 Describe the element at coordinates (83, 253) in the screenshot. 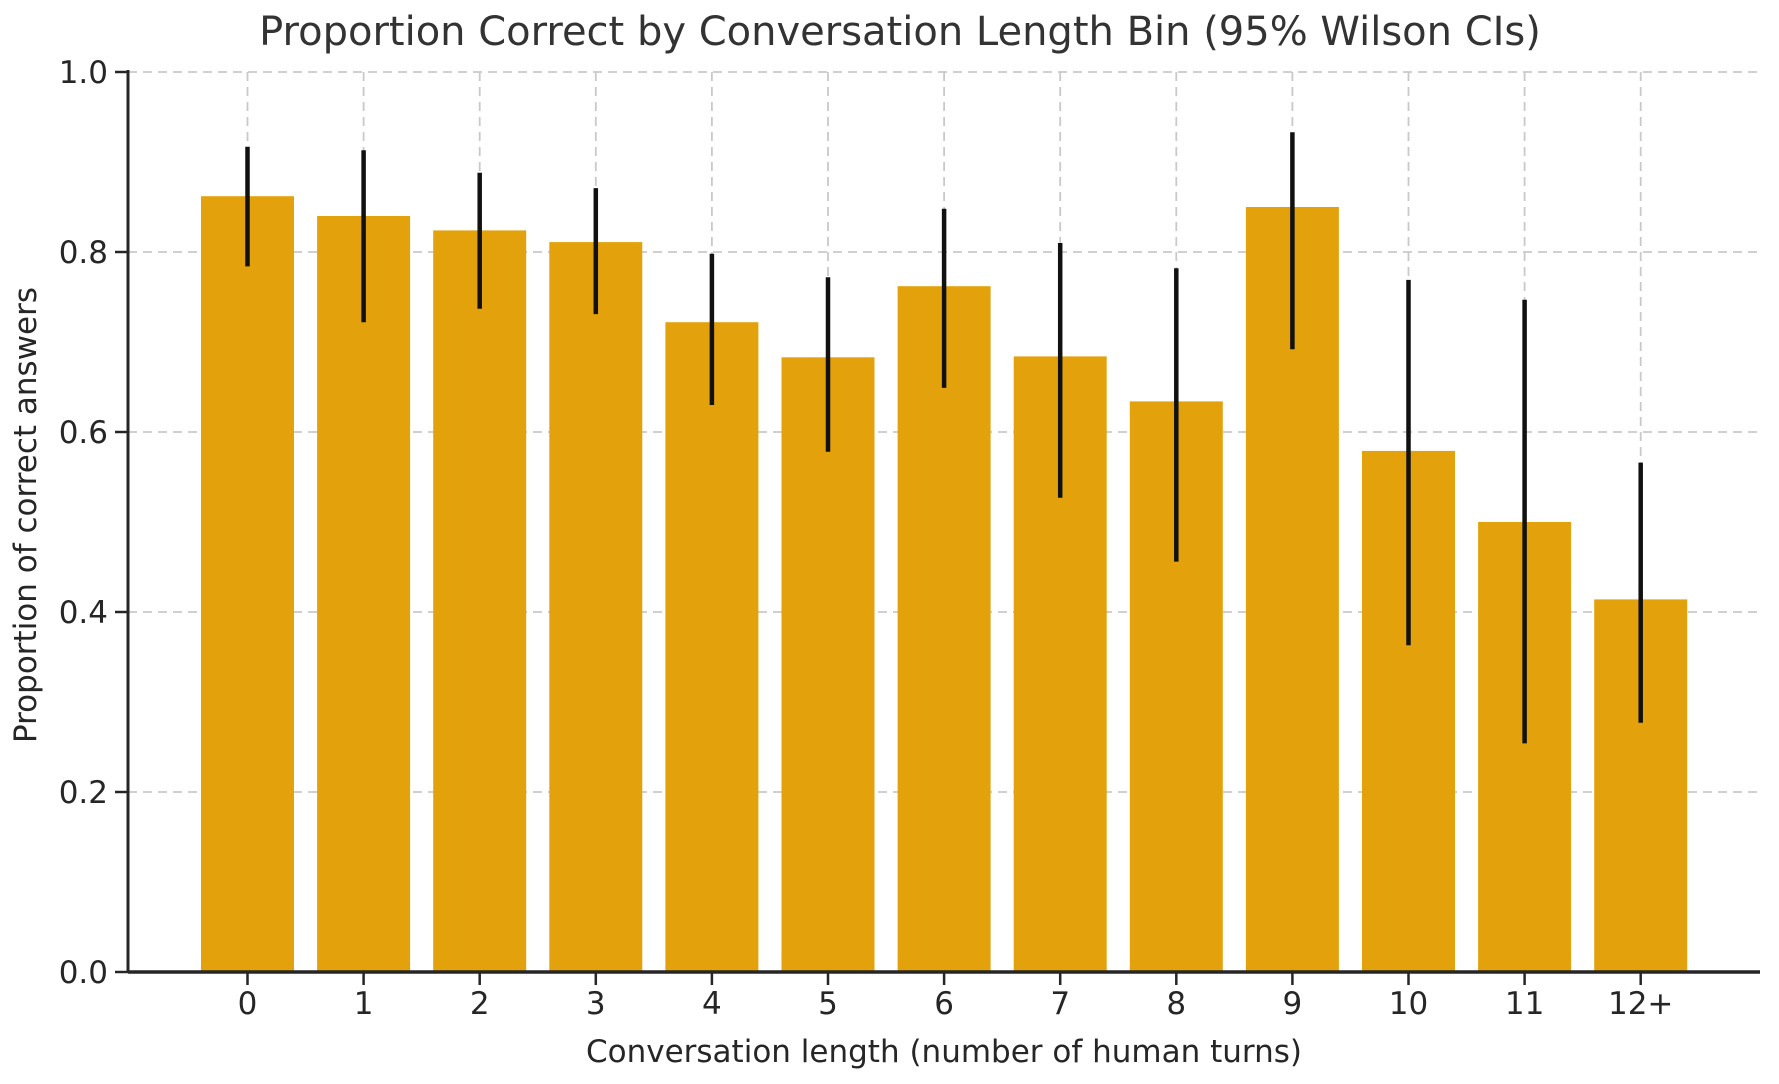

I see `y-tick-label: 0.8` at that location.